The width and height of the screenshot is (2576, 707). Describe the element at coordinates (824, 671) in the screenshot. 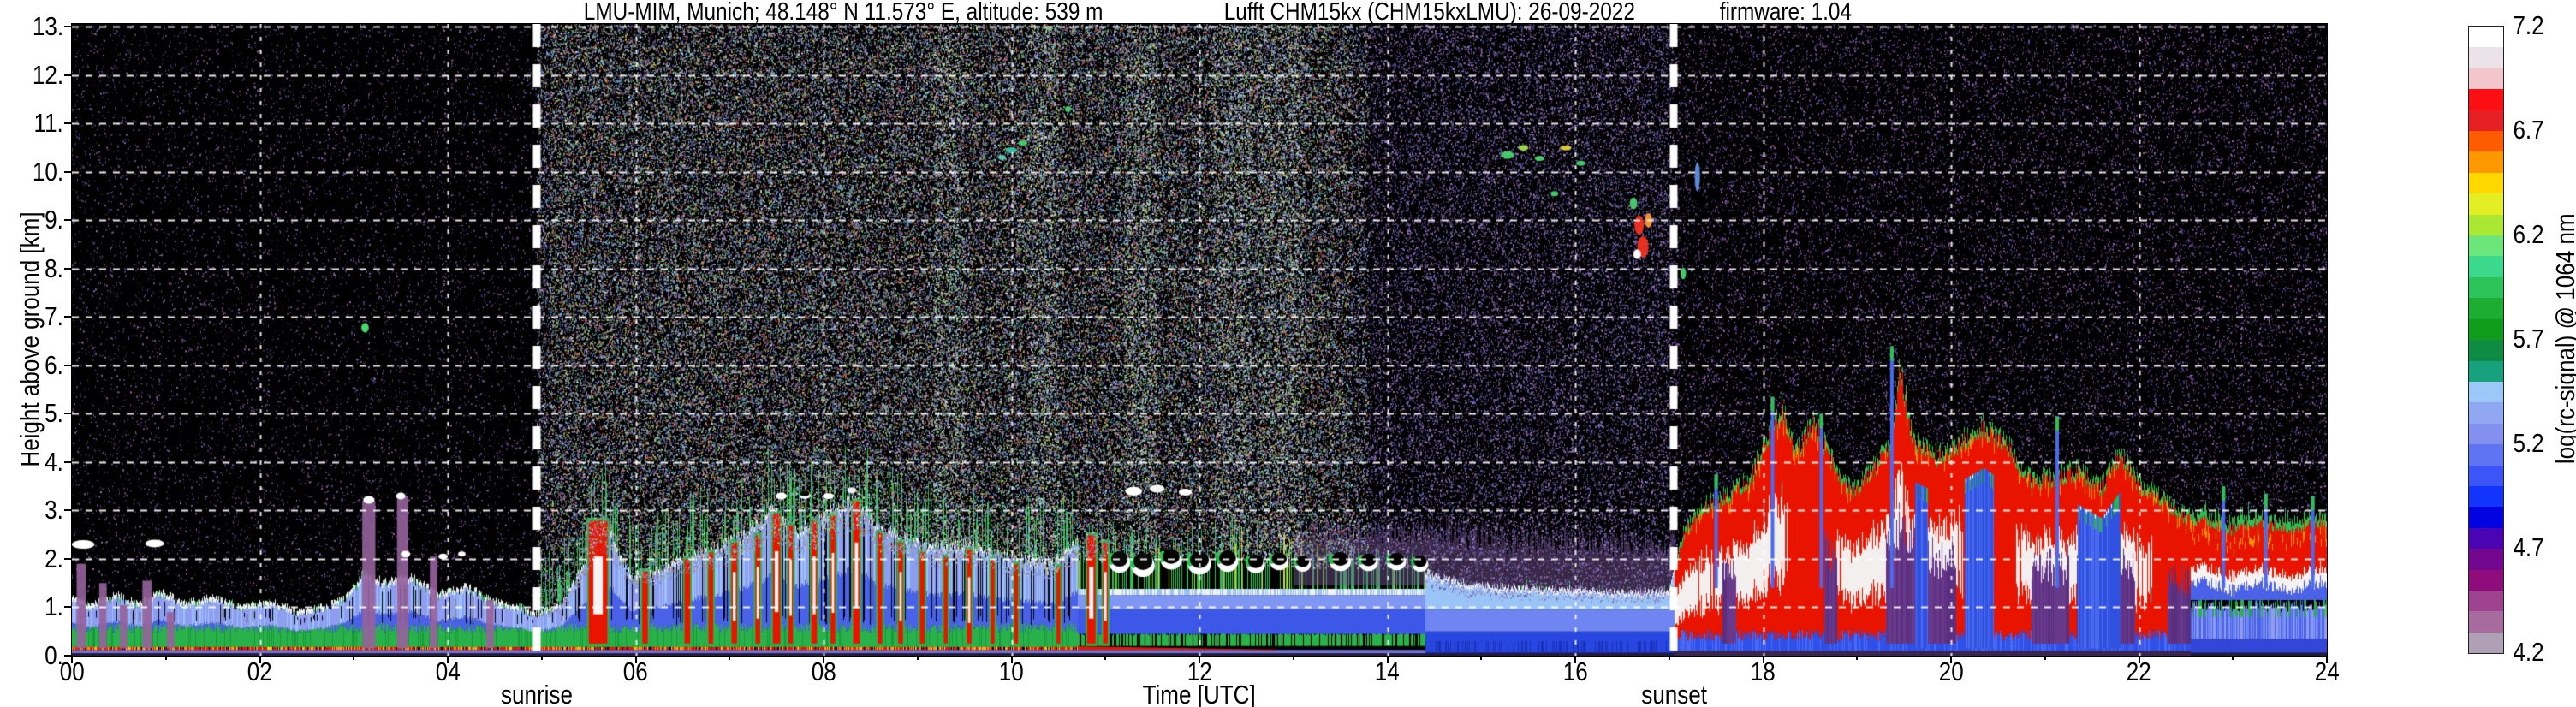

I see `x-tick-label: 08` at that location.